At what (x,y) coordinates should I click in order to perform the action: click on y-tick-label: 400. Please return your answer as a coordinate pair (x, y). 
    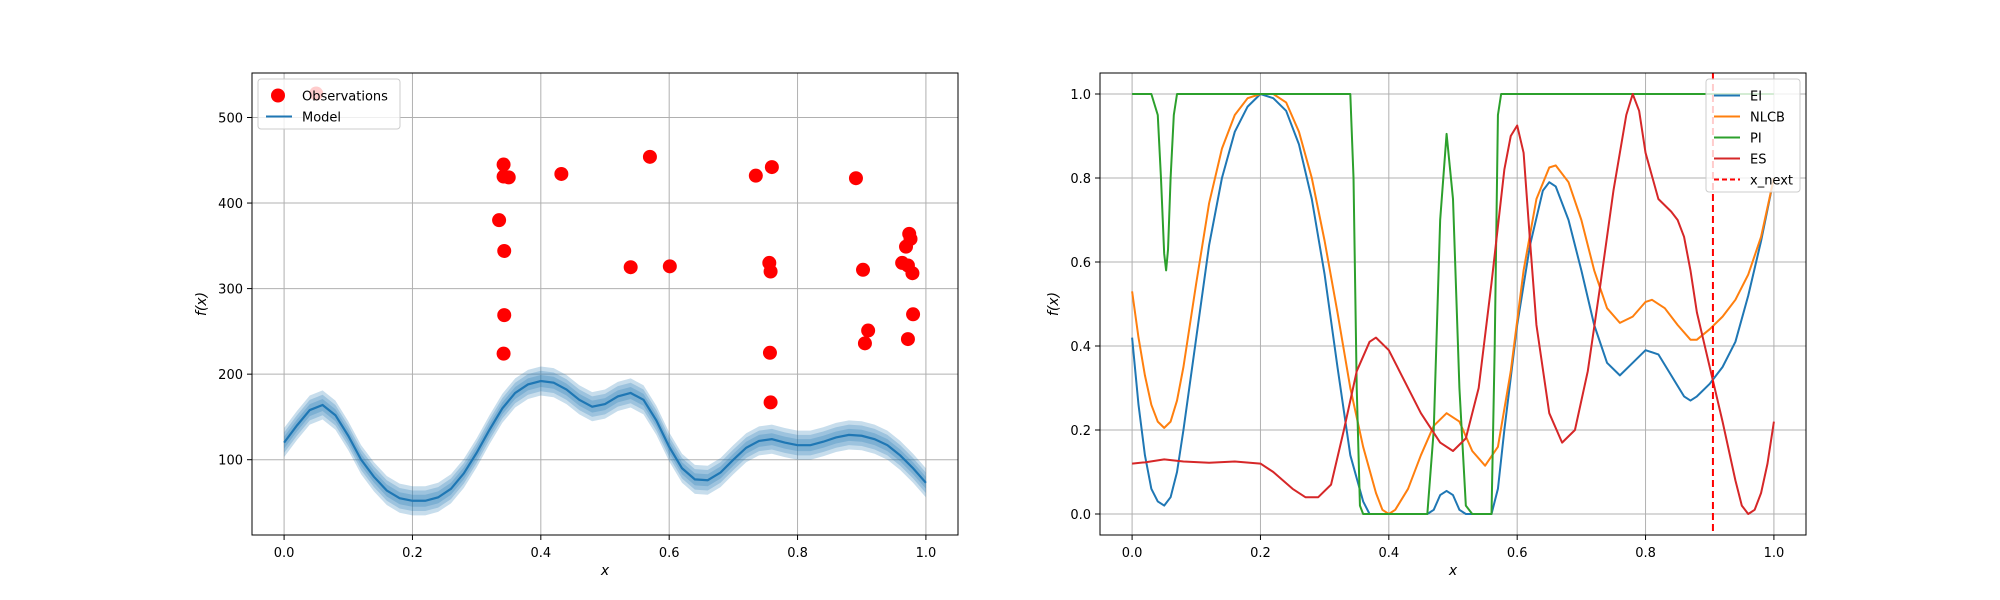
    Looking at the image, I should click on (230, 204).